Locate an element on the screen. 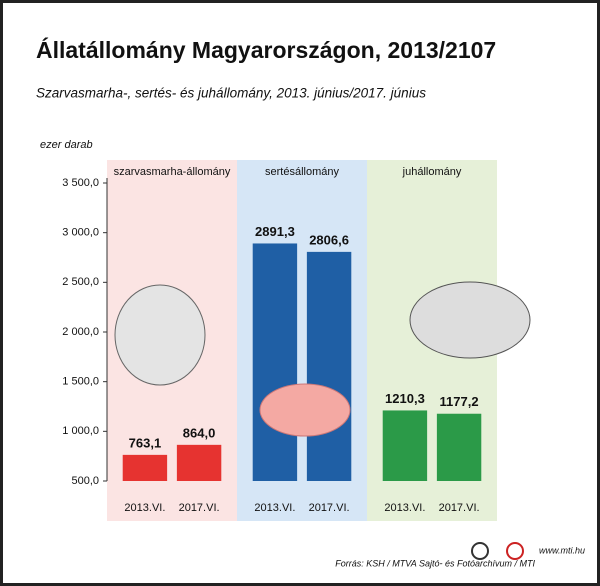  y-axis-label: ezer darab is located at coordinates (66, 145).